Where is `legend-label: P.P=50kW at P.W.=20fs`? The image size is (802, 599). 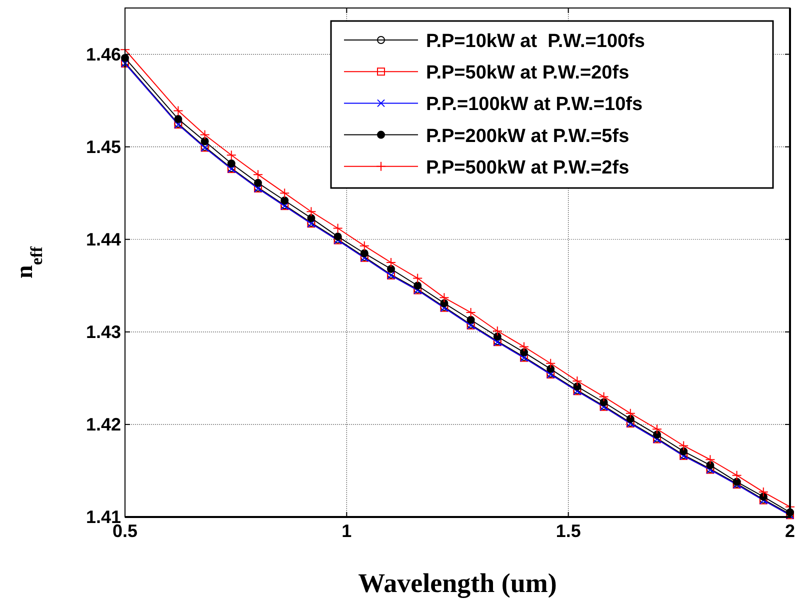
legend-label: P.P=50kW at P.W.=20fs is located at coordinates (528, 73).